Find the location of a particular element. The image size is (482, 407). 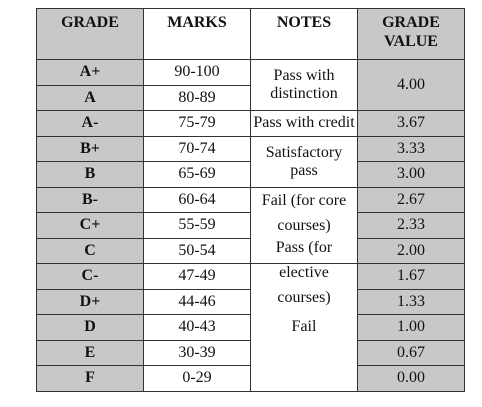

row: E 30-39 0.67 is located at coordinates (250, 352).